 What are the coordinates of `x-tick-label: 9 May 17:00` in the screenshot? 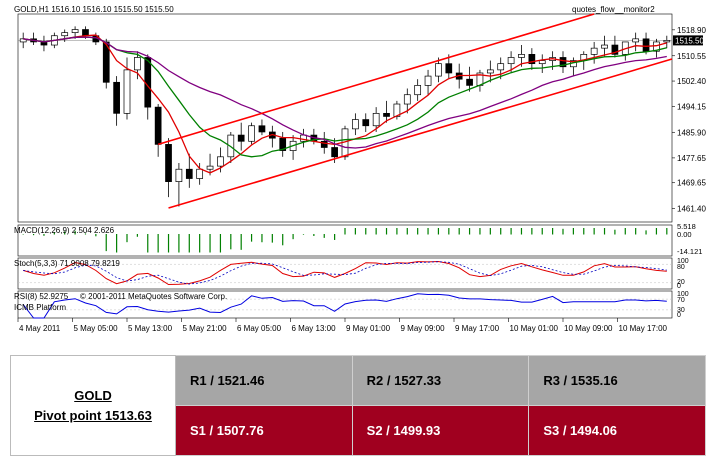 It's located at (477, 328).